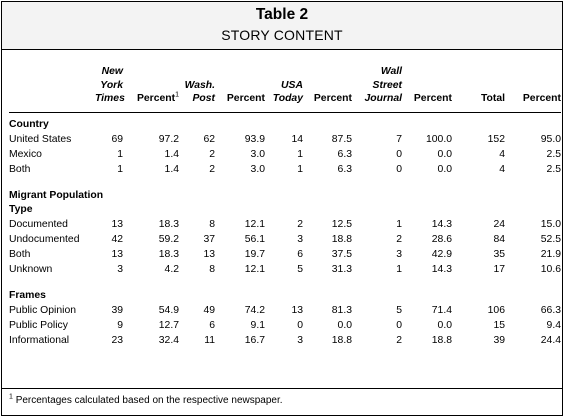 Image resolution: width=564 pixels, height=417 pixels. I want to click on footnote-marker: 1, so click(11, 397).